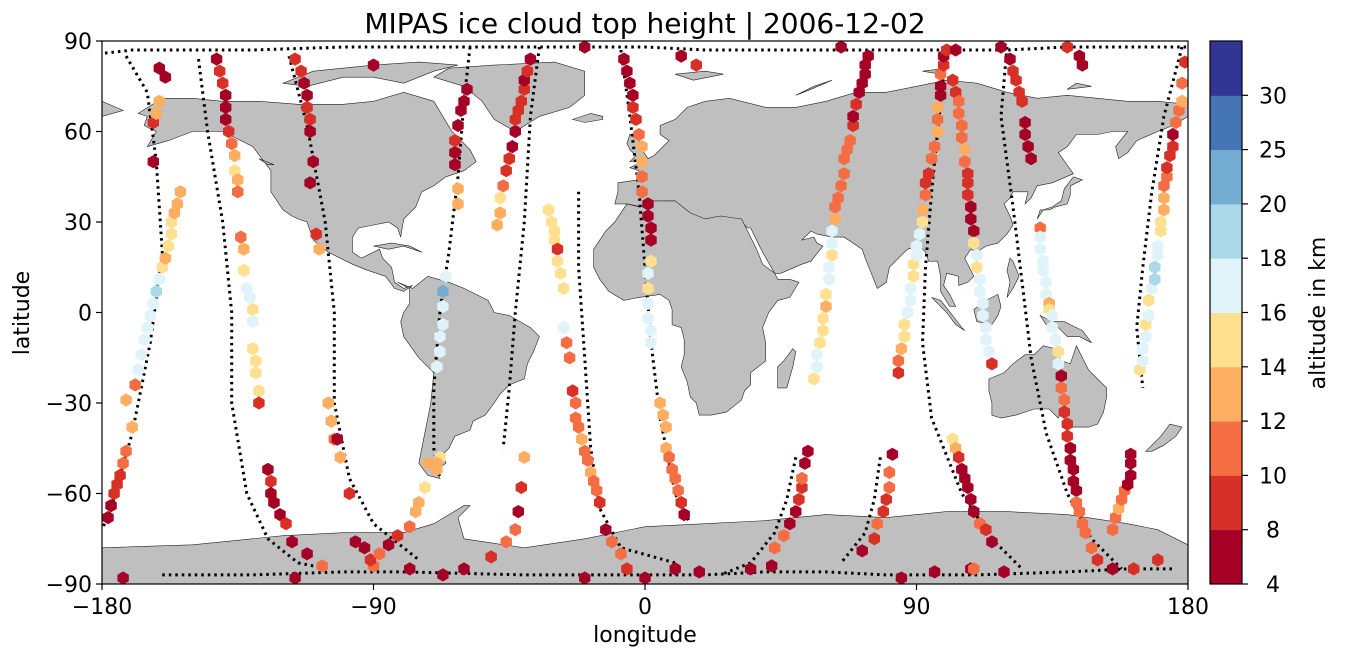 The image size is (1345, 657). Describe the element at coordinates (1273, 368) in the screenshot. I see `colorbar-tick-label: 14` at that location.